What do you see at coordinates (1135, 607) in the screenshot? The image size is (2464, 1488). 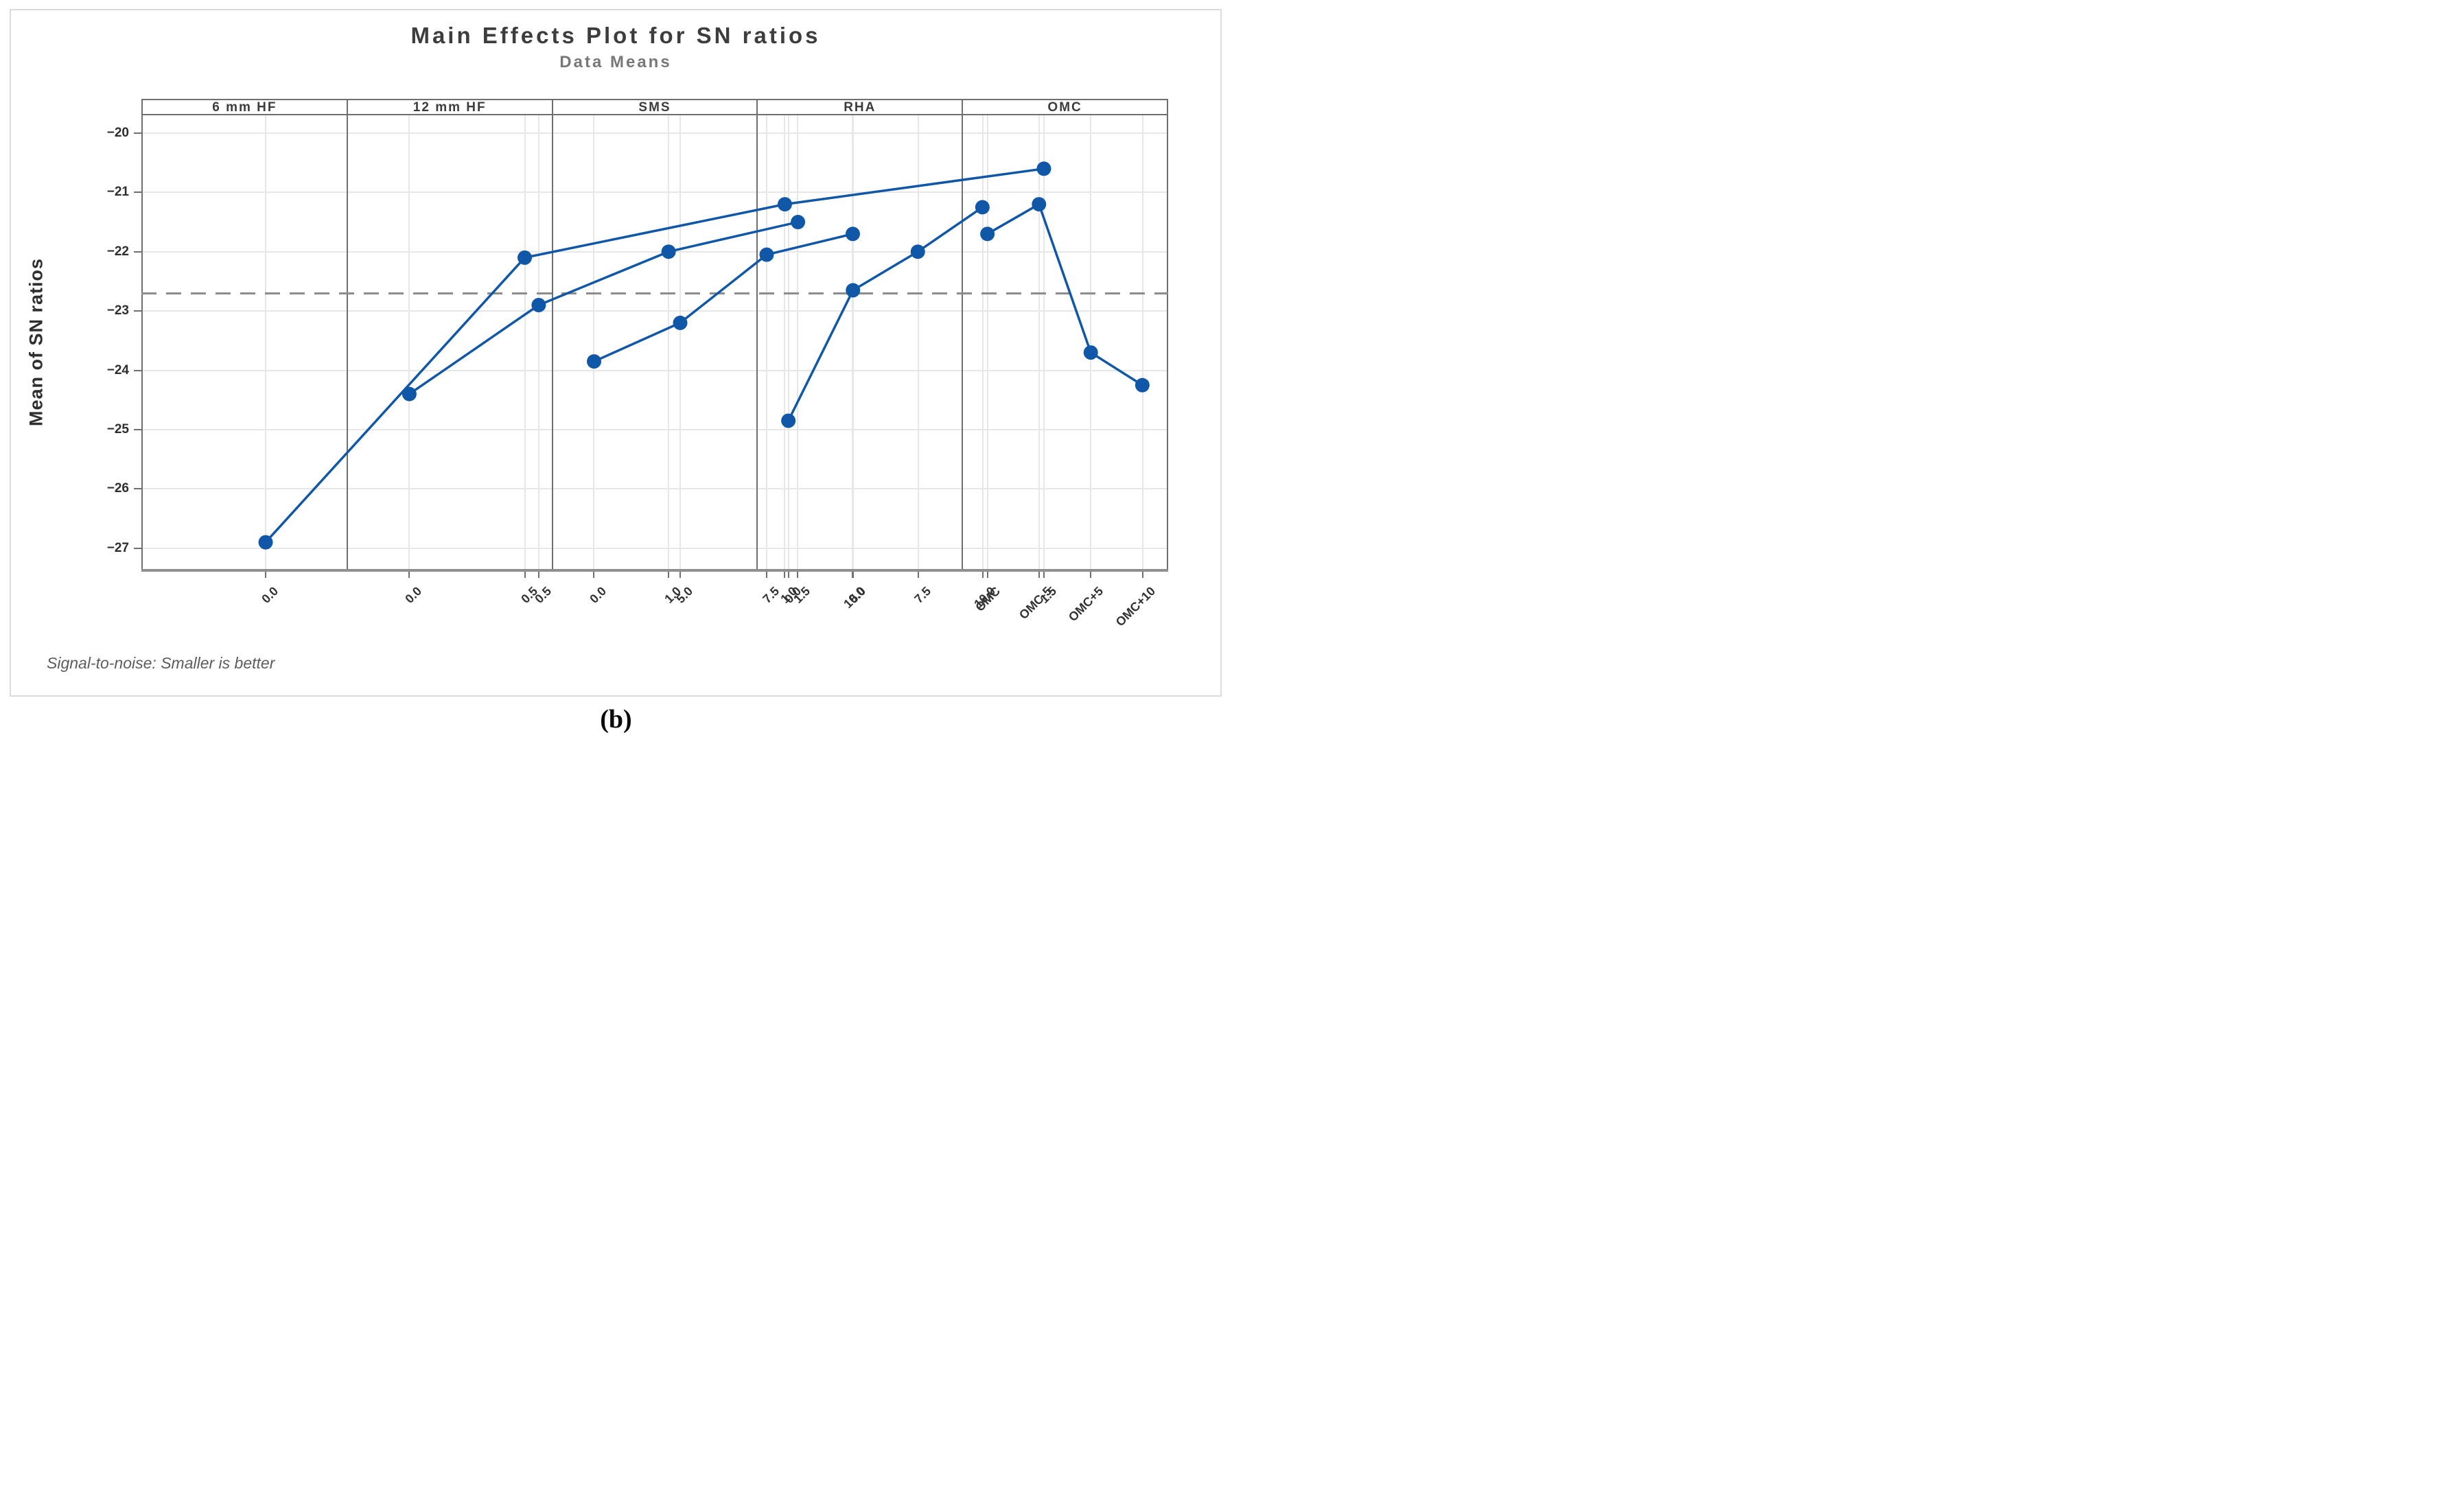 I see `x-tick-label: OMC+10` at bounding box center [1135, 607].